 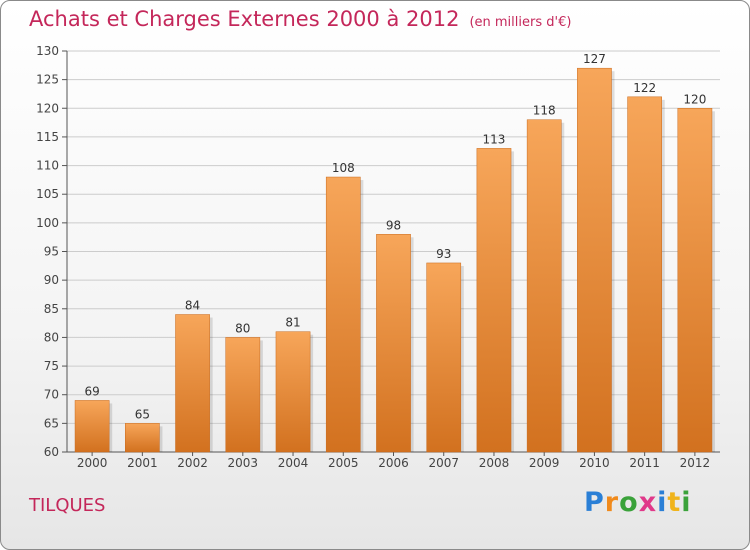 What do you see at coordinates (494, 139) in the screenshot?
I see `value-label: 113` at bounding box center [494, 139].